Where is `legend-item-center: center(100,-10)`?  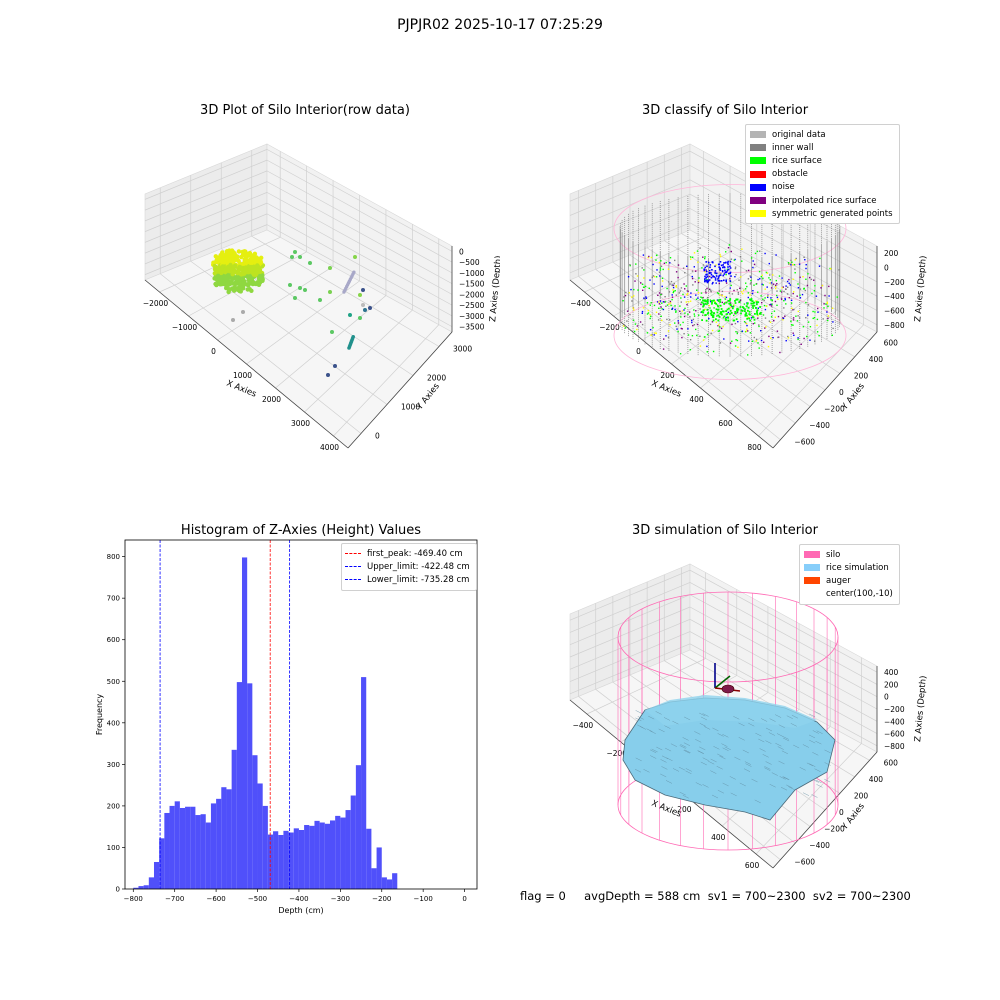
legend-item-center: center(100,-10) is located at coordinates (848, 594).